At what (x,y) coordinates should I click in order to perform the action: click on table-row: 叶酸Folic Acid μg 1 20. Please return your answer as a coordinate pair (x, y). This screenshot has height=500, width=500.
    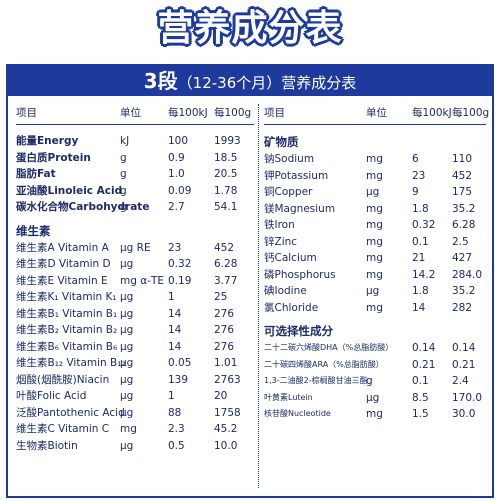
    Looking at the image, I should click on (135, 396).